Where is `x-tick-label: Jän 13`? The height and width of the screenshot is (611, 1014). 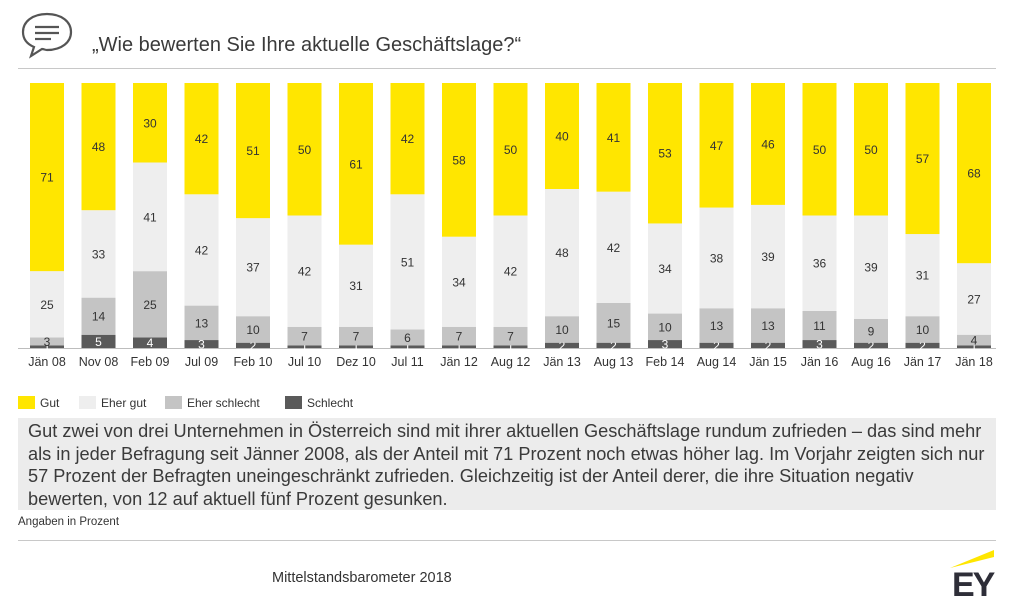
x-tick-label: Jän 13 is located at coordinates (562, 362).